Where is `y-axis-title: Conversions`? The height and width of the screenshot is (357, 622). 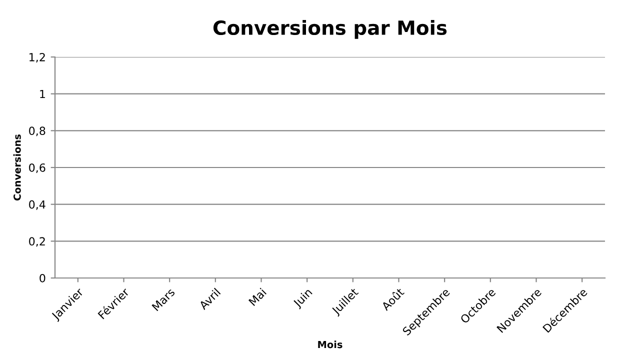 y-axis-title: Conversions is located at coordinates (17, 167).